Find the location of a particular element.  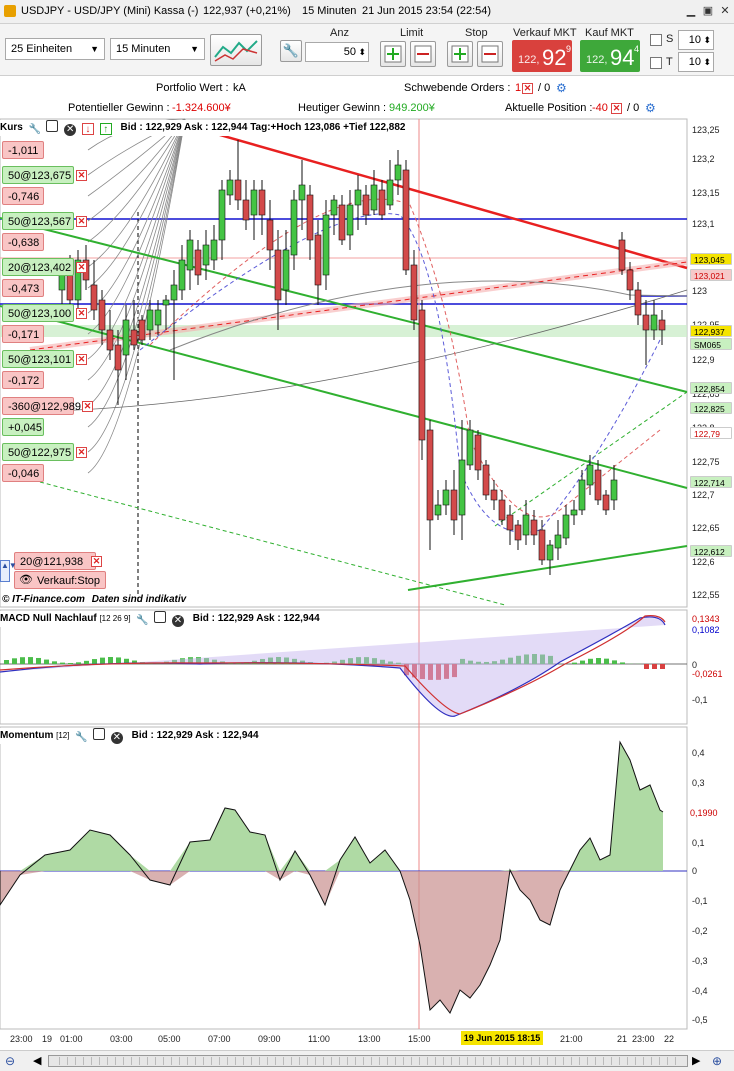

order-tag-label: -0,473 is located at coordinates (24, 289).